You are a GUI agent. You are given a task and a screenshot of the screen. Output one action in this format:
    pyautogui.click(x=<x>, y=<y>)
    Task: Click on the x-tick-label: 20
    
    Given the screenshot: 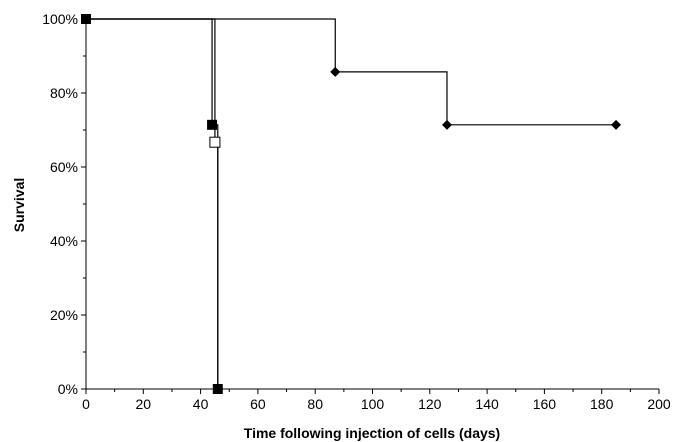 What is the action you would take?
    pyautogui.click(x=144, y=404)
    